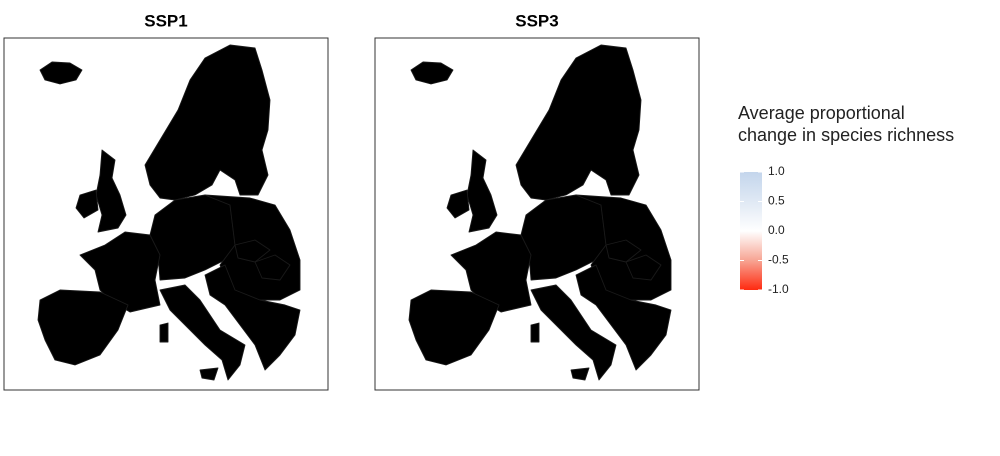  I want to click on tick-label: 1.0, so click(776, 171).